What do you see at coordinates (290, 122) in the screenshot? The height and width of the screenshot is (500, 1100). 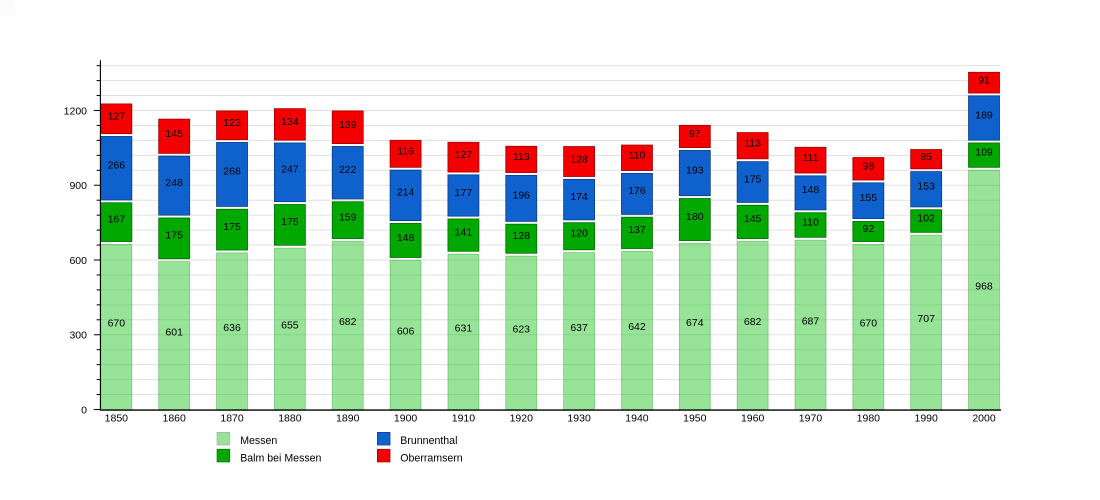 I see `svg-text: 134` at bounding box center [290, 122].